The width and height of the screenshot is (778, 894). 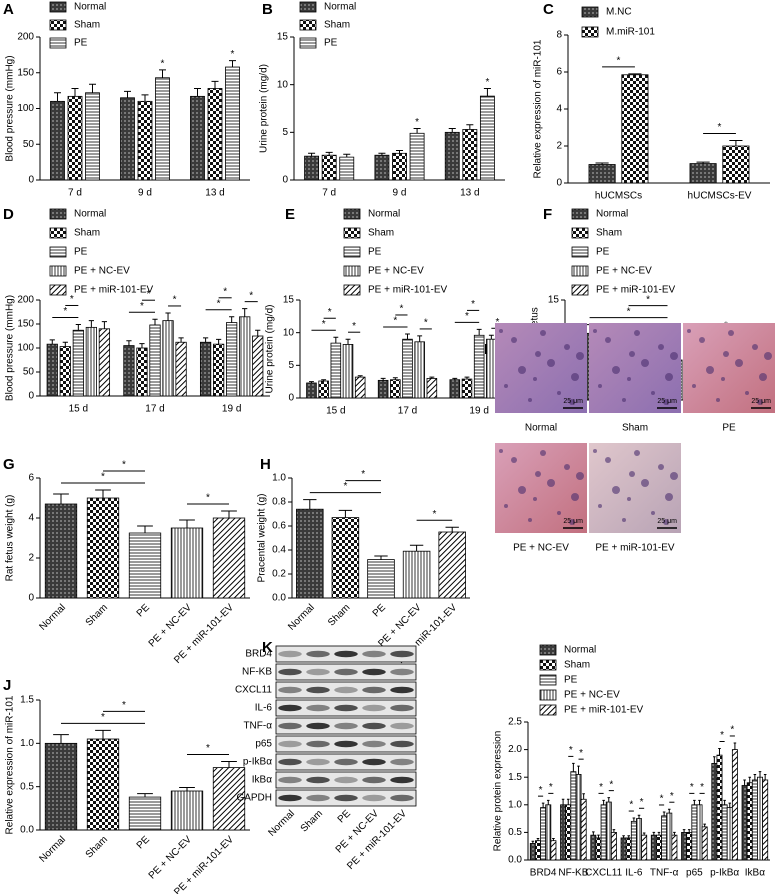 I want to click on panel-letter: D, so click(x=8, y=214).